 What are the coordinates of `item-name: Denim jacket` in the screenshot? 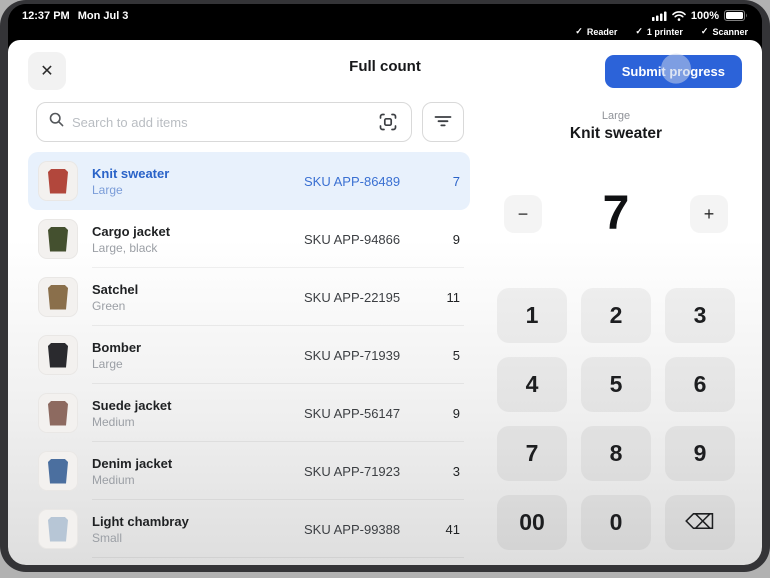 It's located at (132, 463).